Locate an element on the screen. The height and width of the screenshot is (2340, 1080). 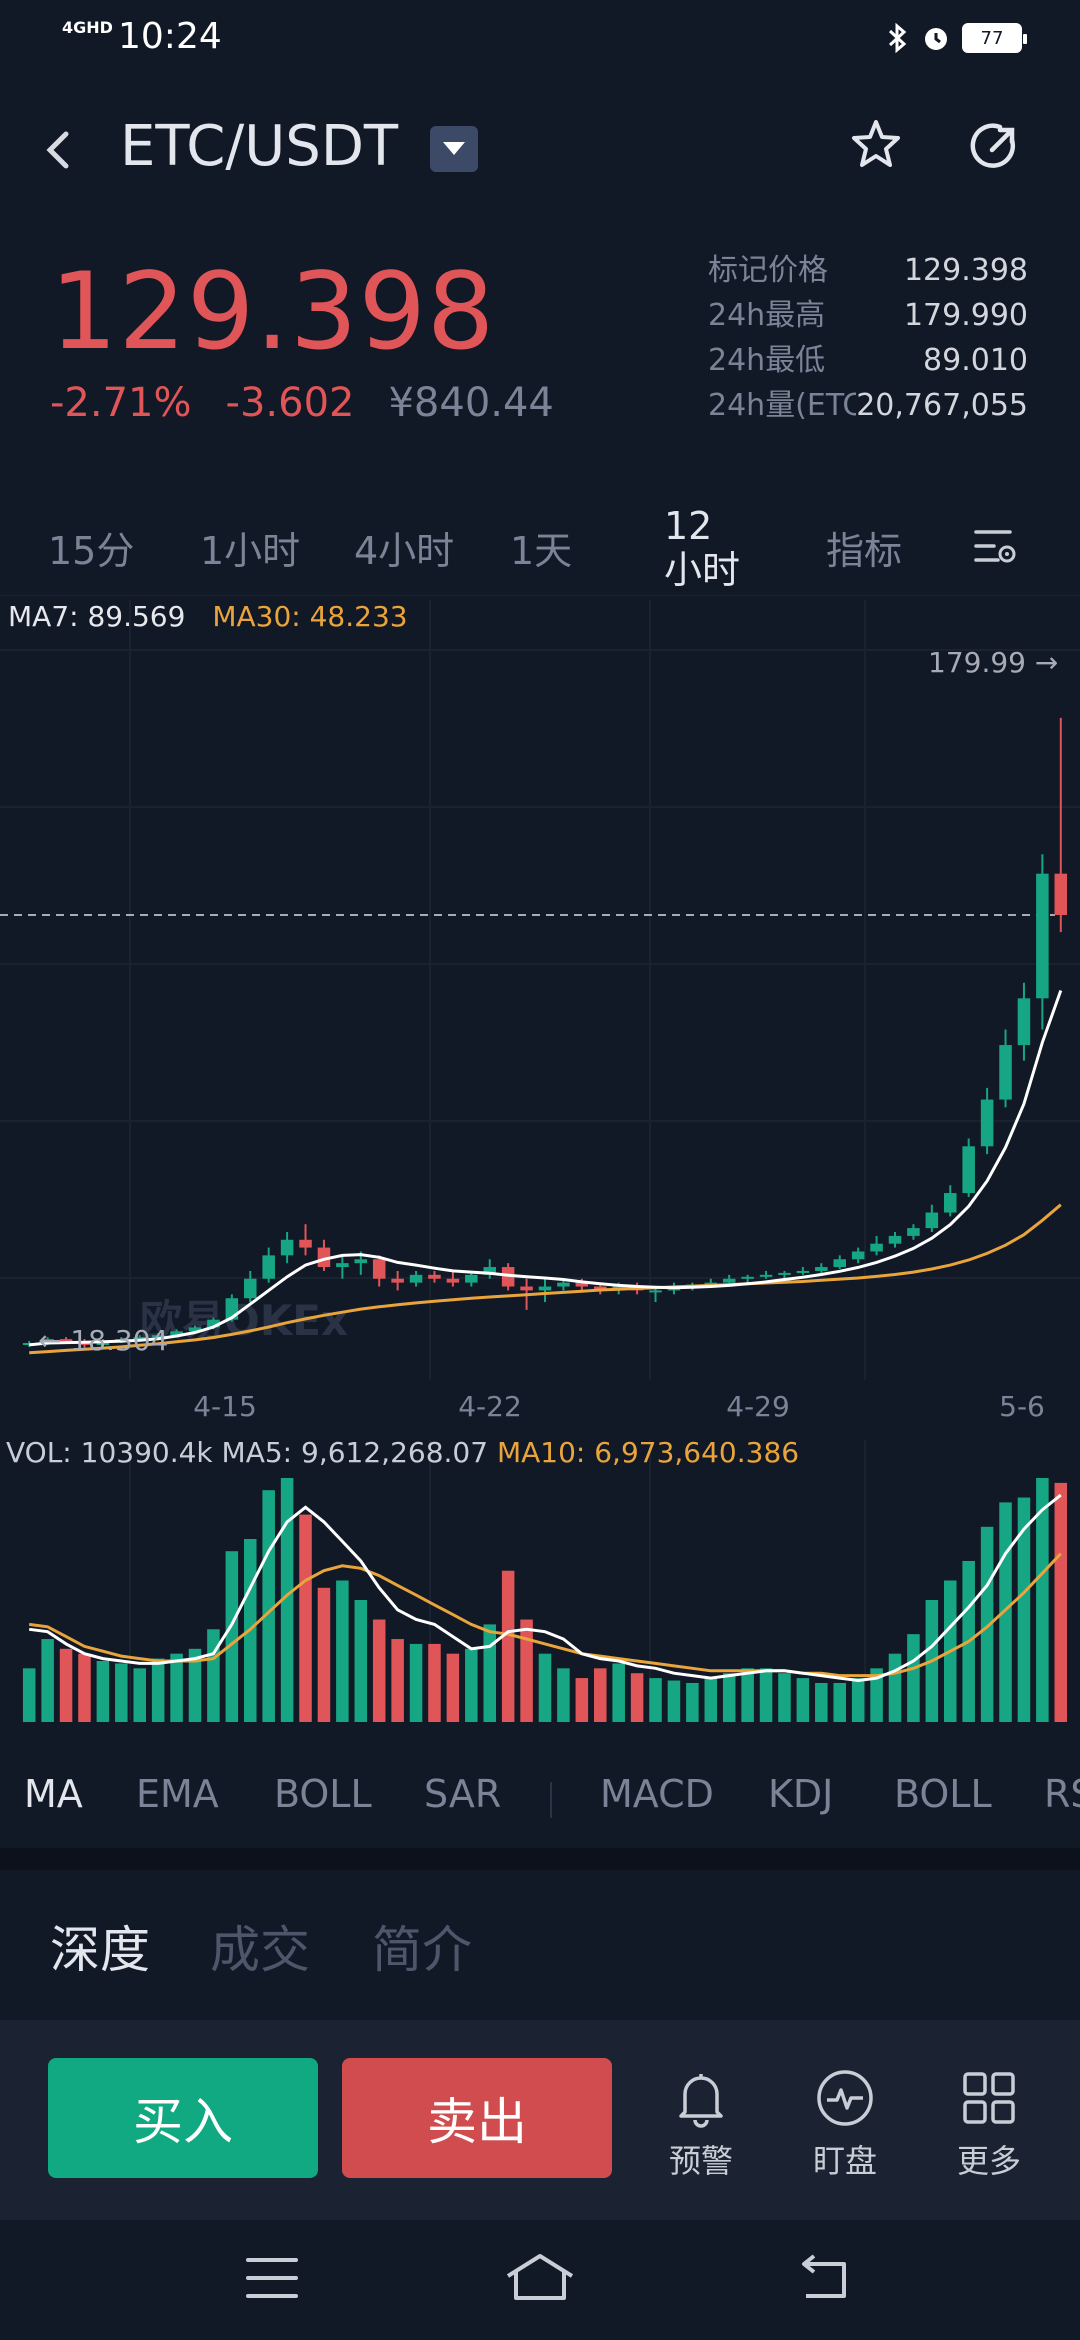
indicator-bar: MA EMA BOLL SAR MACD KDJ BOLL RSI is located at coordinates (540, 1801).